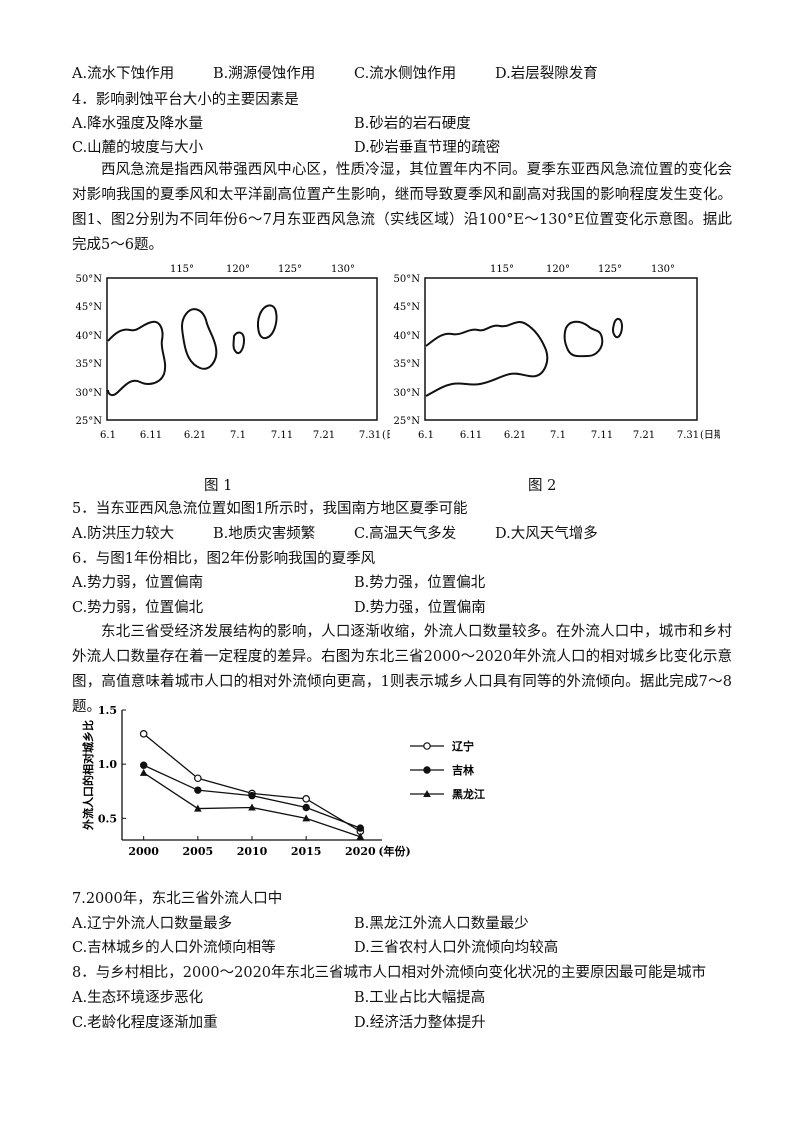  I want to click on q7-option-c: C.吉林城乡的人口外流倾向相等, so click(174, 948).